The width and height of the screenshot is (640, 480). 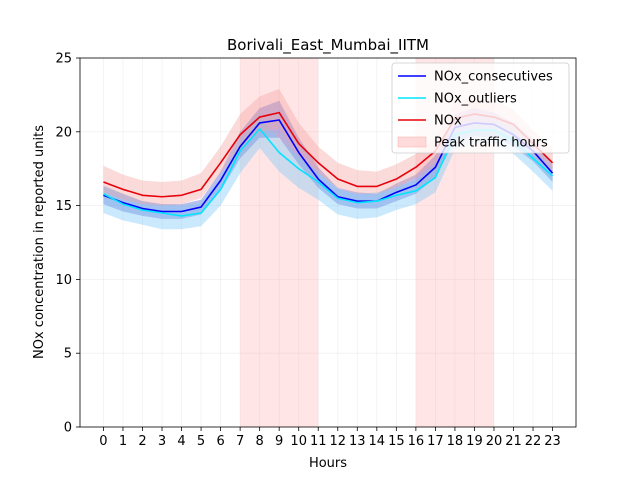 I want to click on legend-label: Peak traffic hours, so click(x=491, y=143).